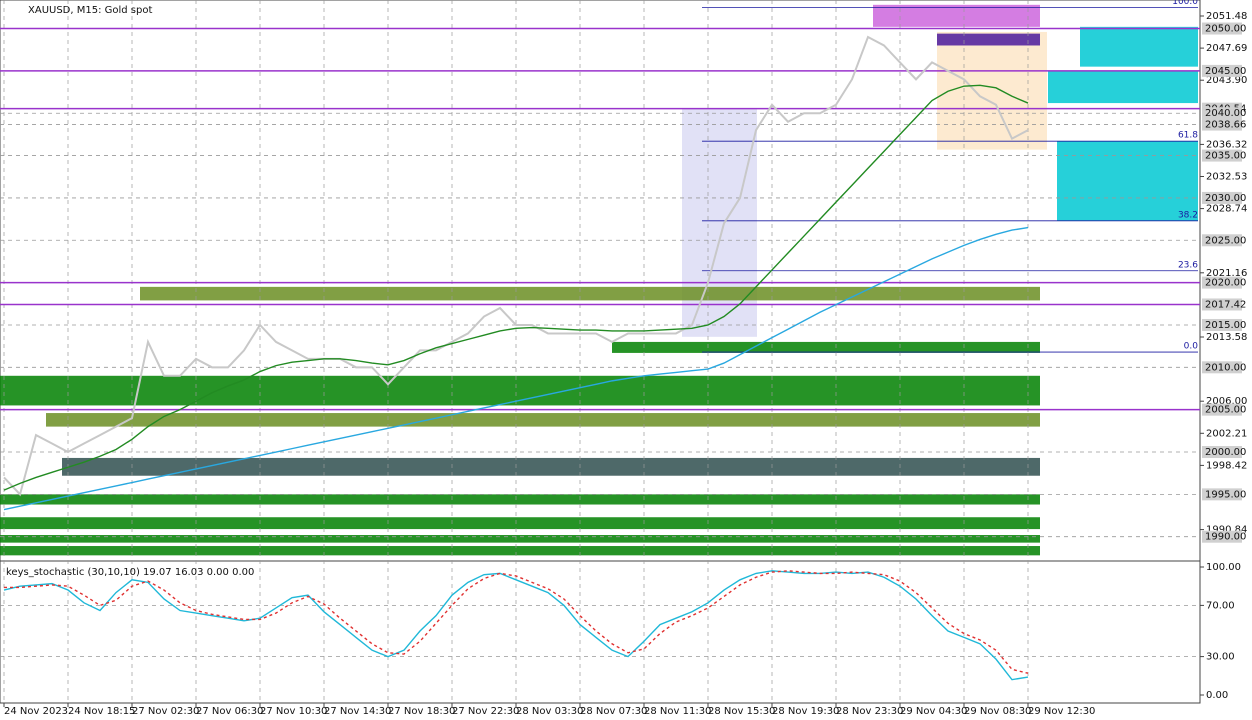 The image size is (1252, 720). I want to click on x-tick-label: 27 Nov 02:30, so click(165, 711).